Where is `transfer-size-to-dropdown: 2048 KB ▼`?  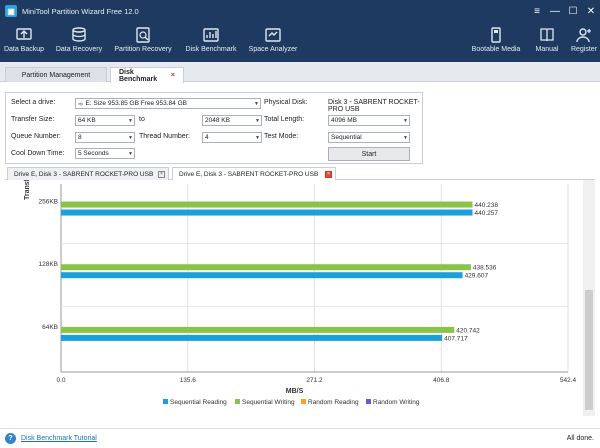
transfer-size-to-dropdown: 2048 KB ▼ is located at coordinates (232, 120).